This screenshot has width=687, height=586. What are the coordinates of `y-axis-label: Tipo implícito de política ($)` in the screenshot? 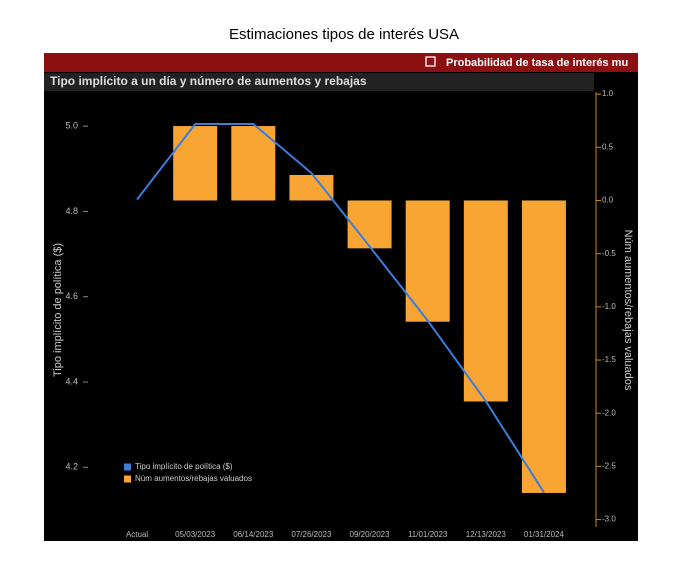 It's located at (58, 310).